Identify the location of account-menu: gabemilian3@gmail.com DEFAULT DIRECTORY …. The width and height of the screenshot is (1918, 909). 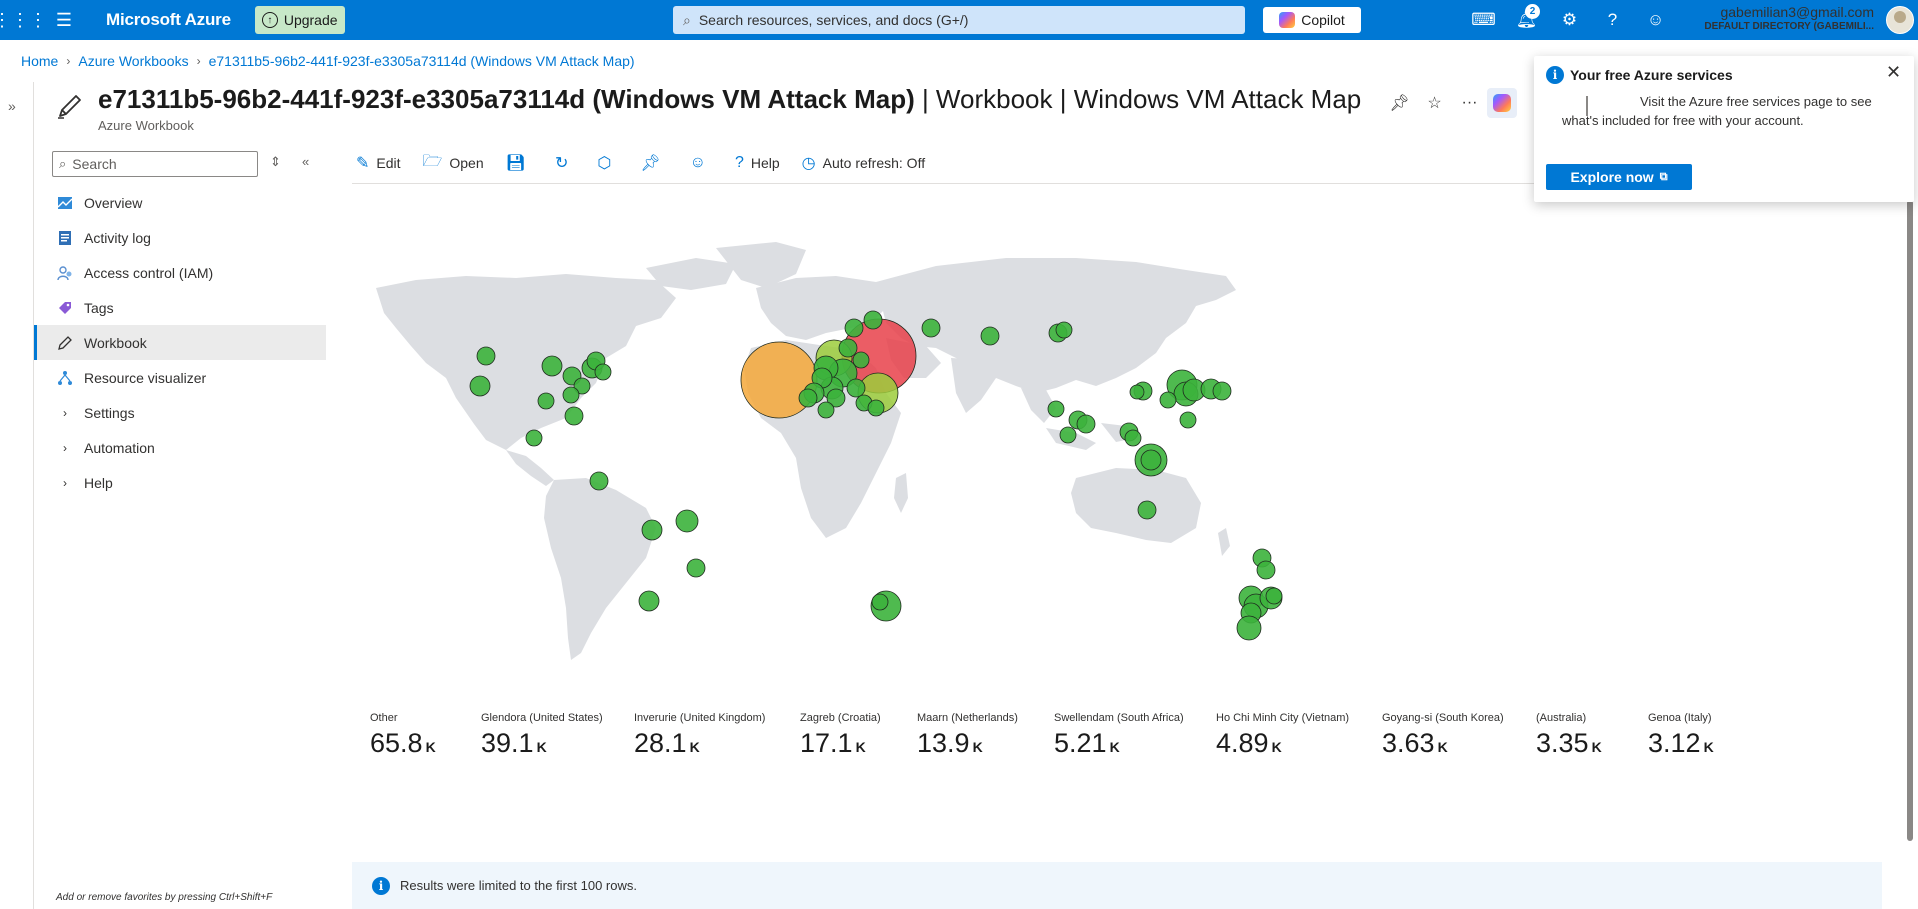
(1782, 18).